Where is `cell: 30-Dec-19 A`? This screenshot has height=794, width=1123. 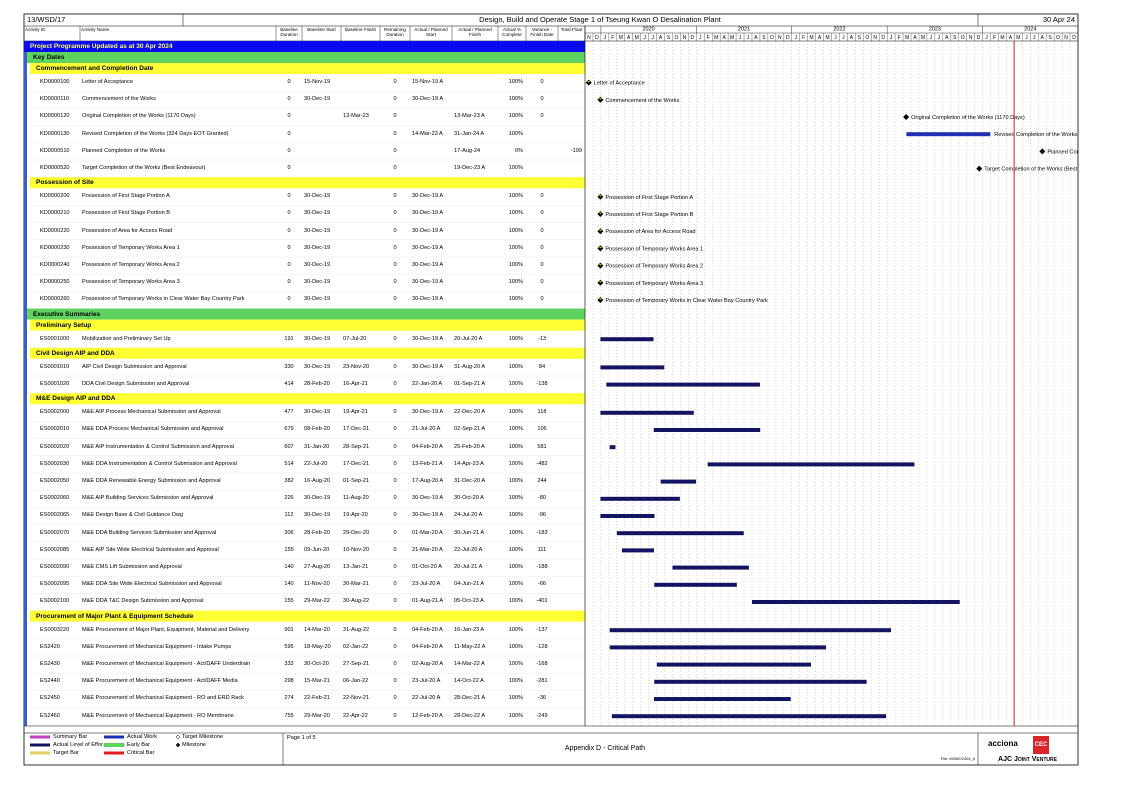
cell: 30-Dec-19 A is located at coordinates (428, 366).